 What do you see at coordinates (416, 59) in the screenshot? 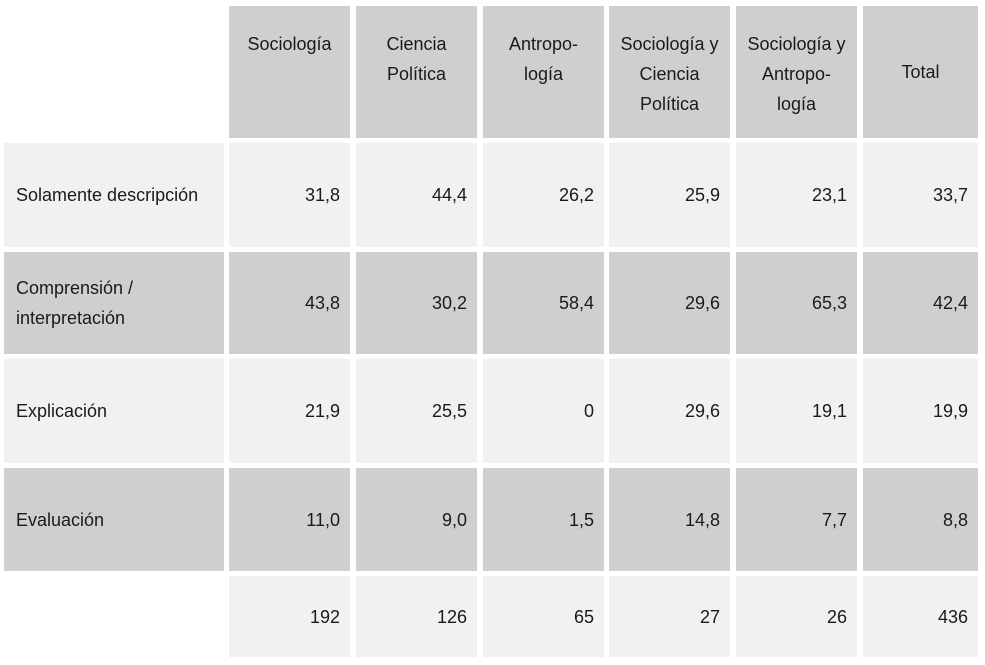
I see `header-label: Ciencia Política` at bounding box center [416, 59].